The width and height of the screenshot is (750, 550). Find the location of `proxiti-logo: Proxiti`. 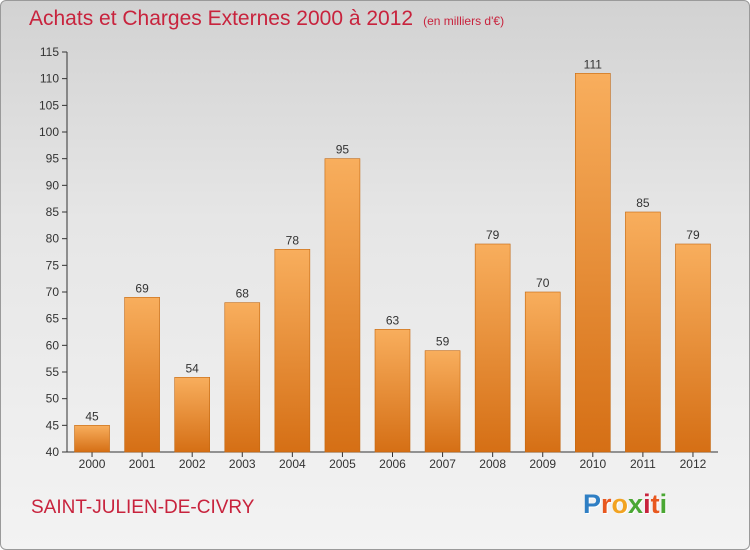

proxiti-logo: Proxiti is located at coordinates (625, 504).